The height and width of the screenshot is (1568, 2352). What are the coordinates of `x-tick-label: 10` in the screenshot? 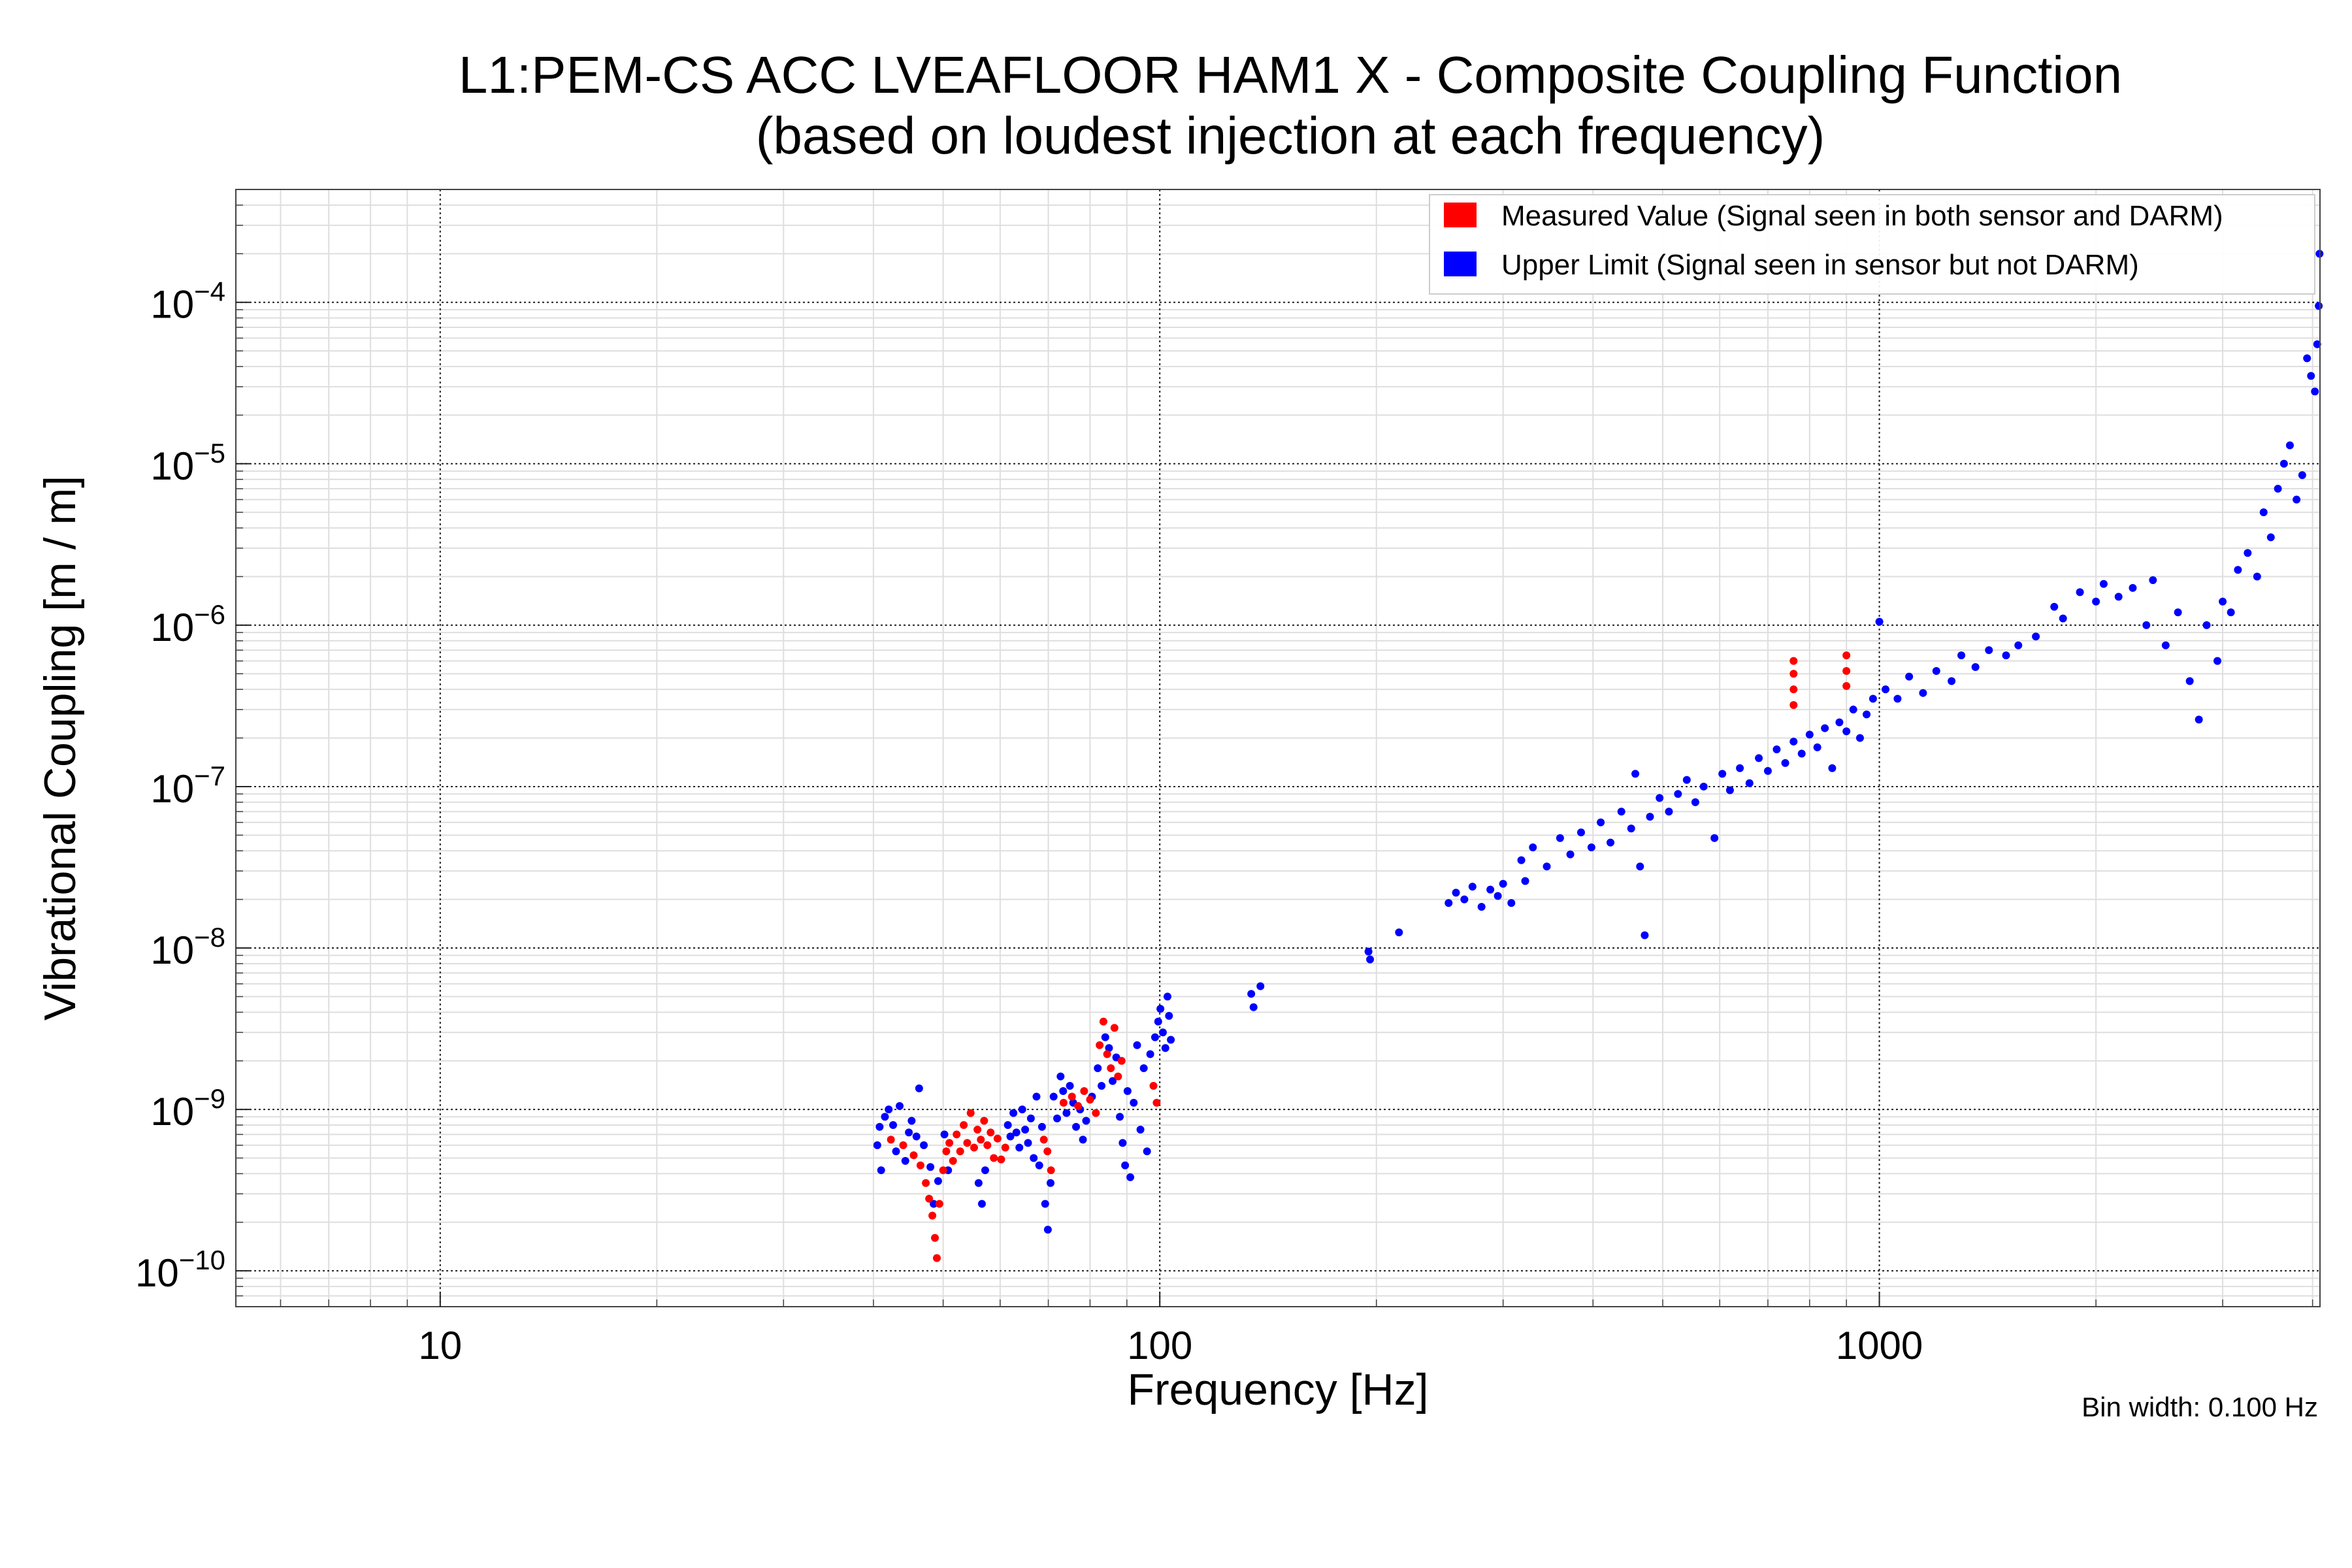 It's located at (440, 1345).